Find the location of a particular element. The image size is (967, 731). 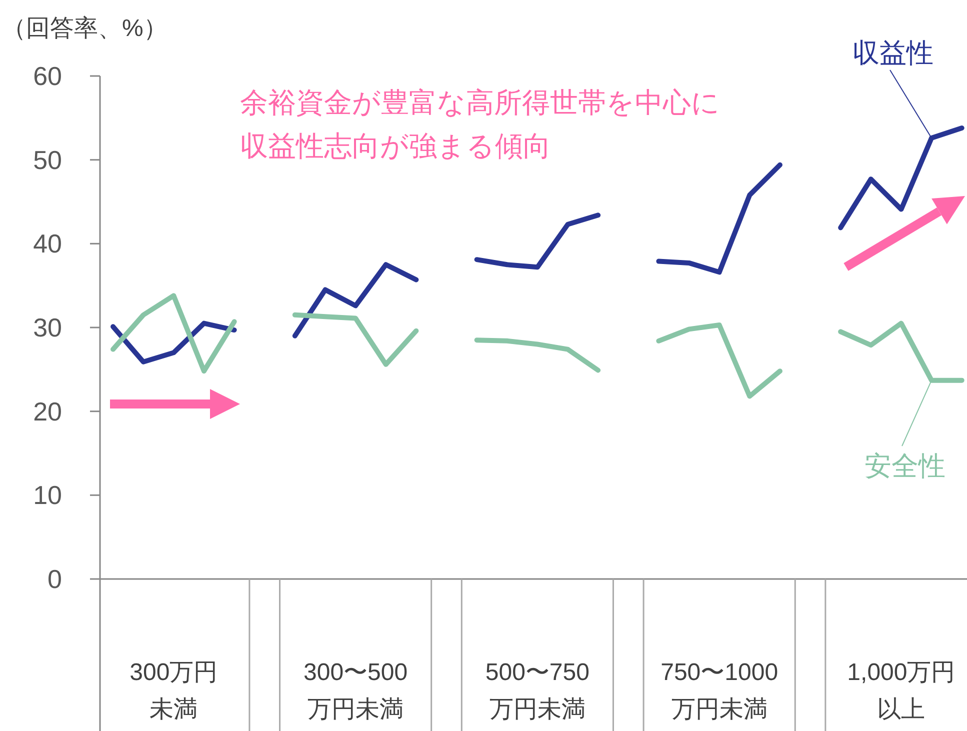

y-tick-label: 60 is located at coordinates (47, 76).